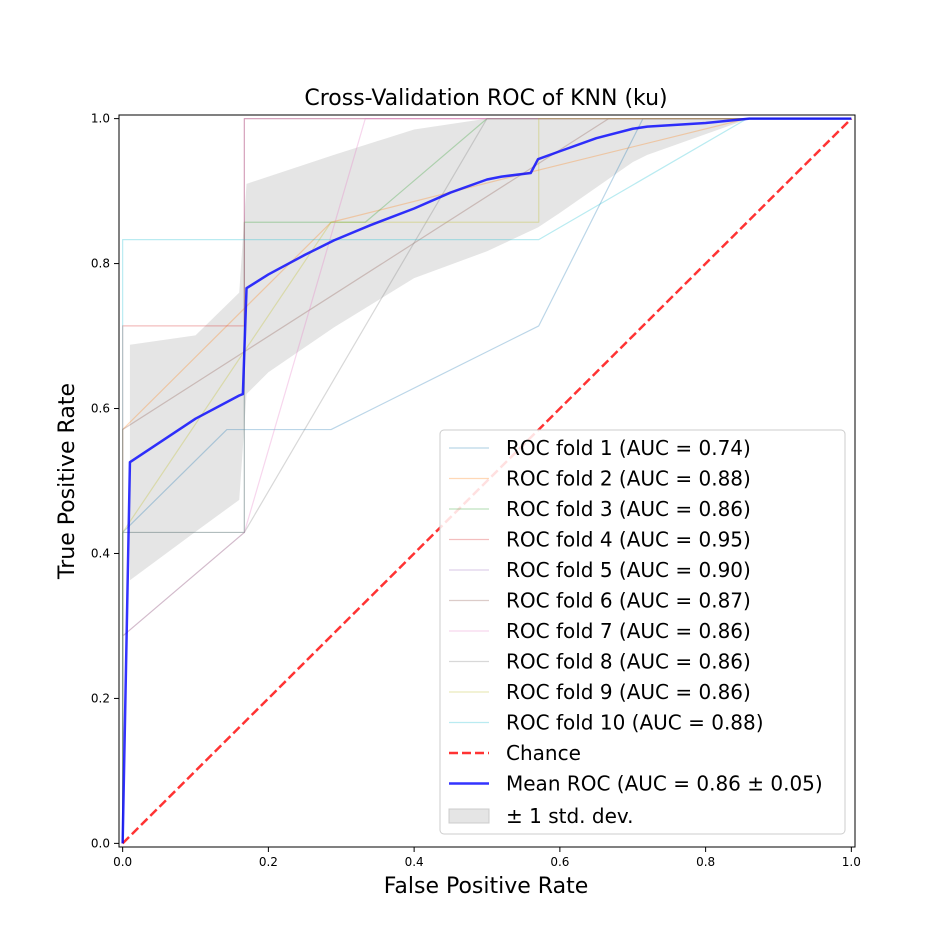  What do you see at coordinates (469, 816) in the screenshot?
I see `legend-swatch` at bounding box center [469, 816].